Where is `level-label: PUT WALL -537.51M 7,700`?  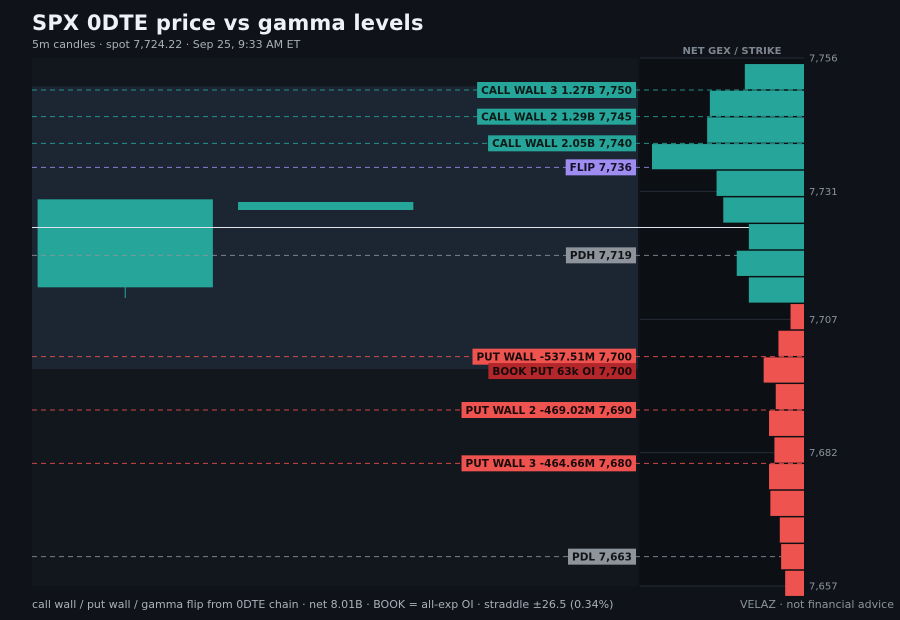
level-label: PUT WALL -537.51M 7,700 is located at coordinates (554, 357).